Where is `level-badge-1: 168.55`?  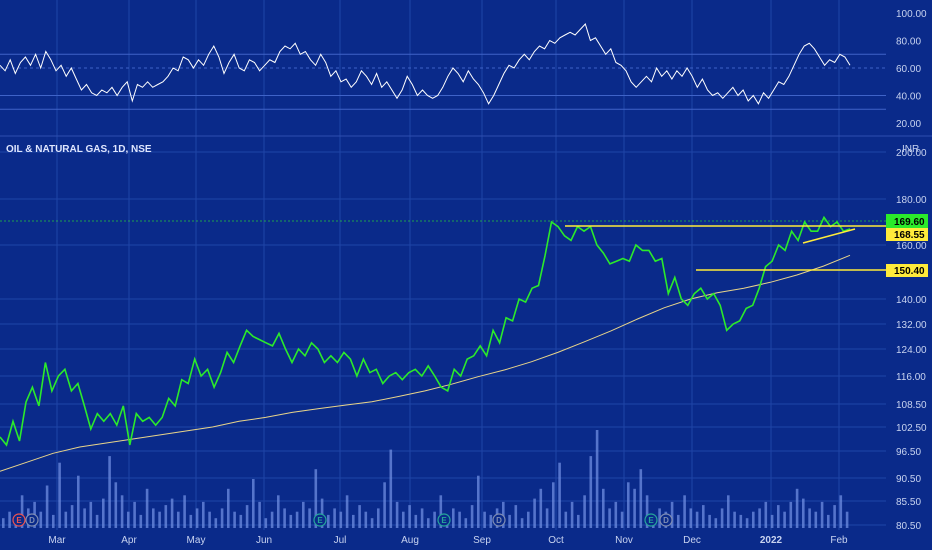
level-badge-1: 168.55 is located at coordinates (907, 234).